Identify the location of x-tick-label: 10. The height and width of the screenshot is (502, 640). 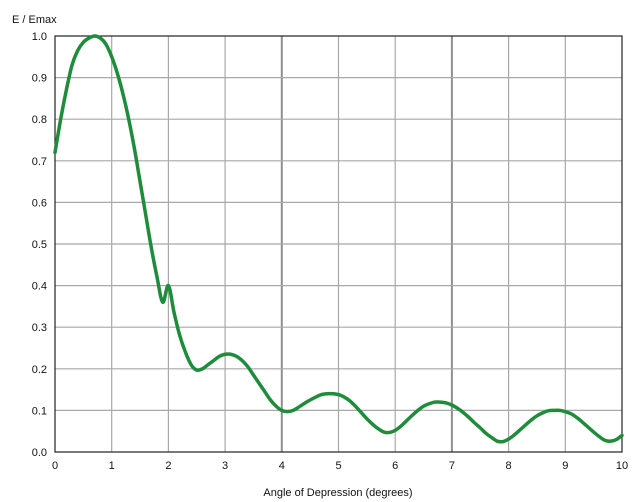
(622, 466).